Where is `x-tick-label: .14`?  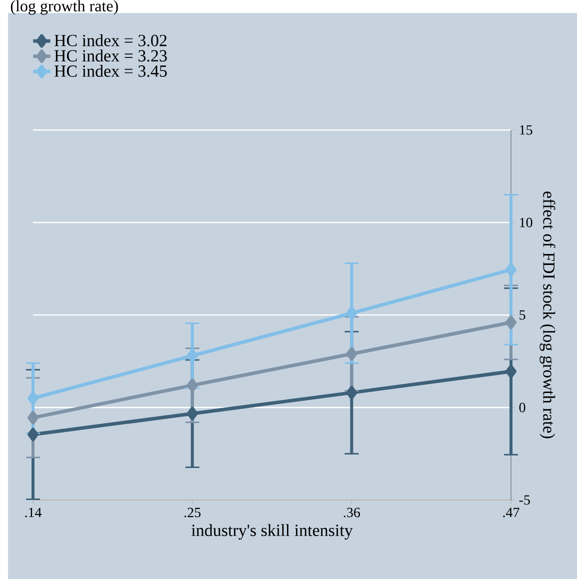 x-tick-label: .14 is located at coordinates (33, 513).